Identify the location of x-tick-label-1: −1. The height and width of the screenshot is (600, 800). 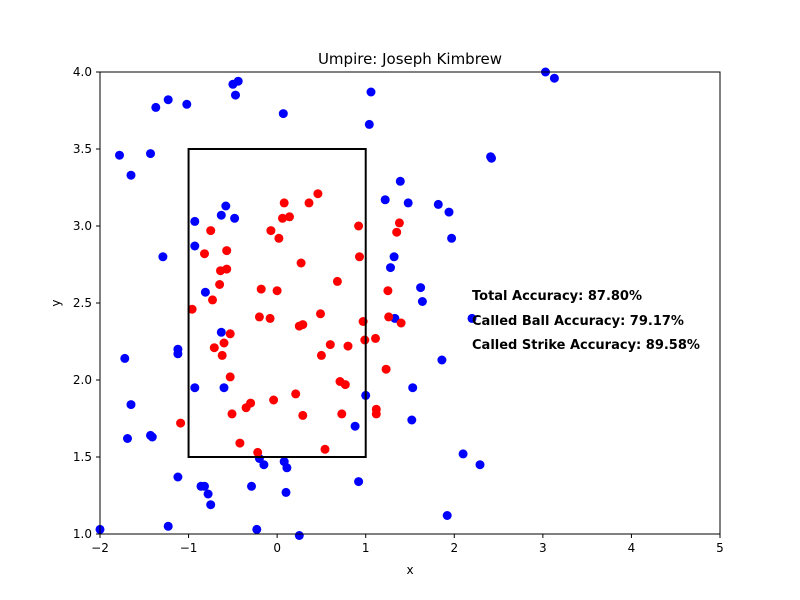
(189, 548).